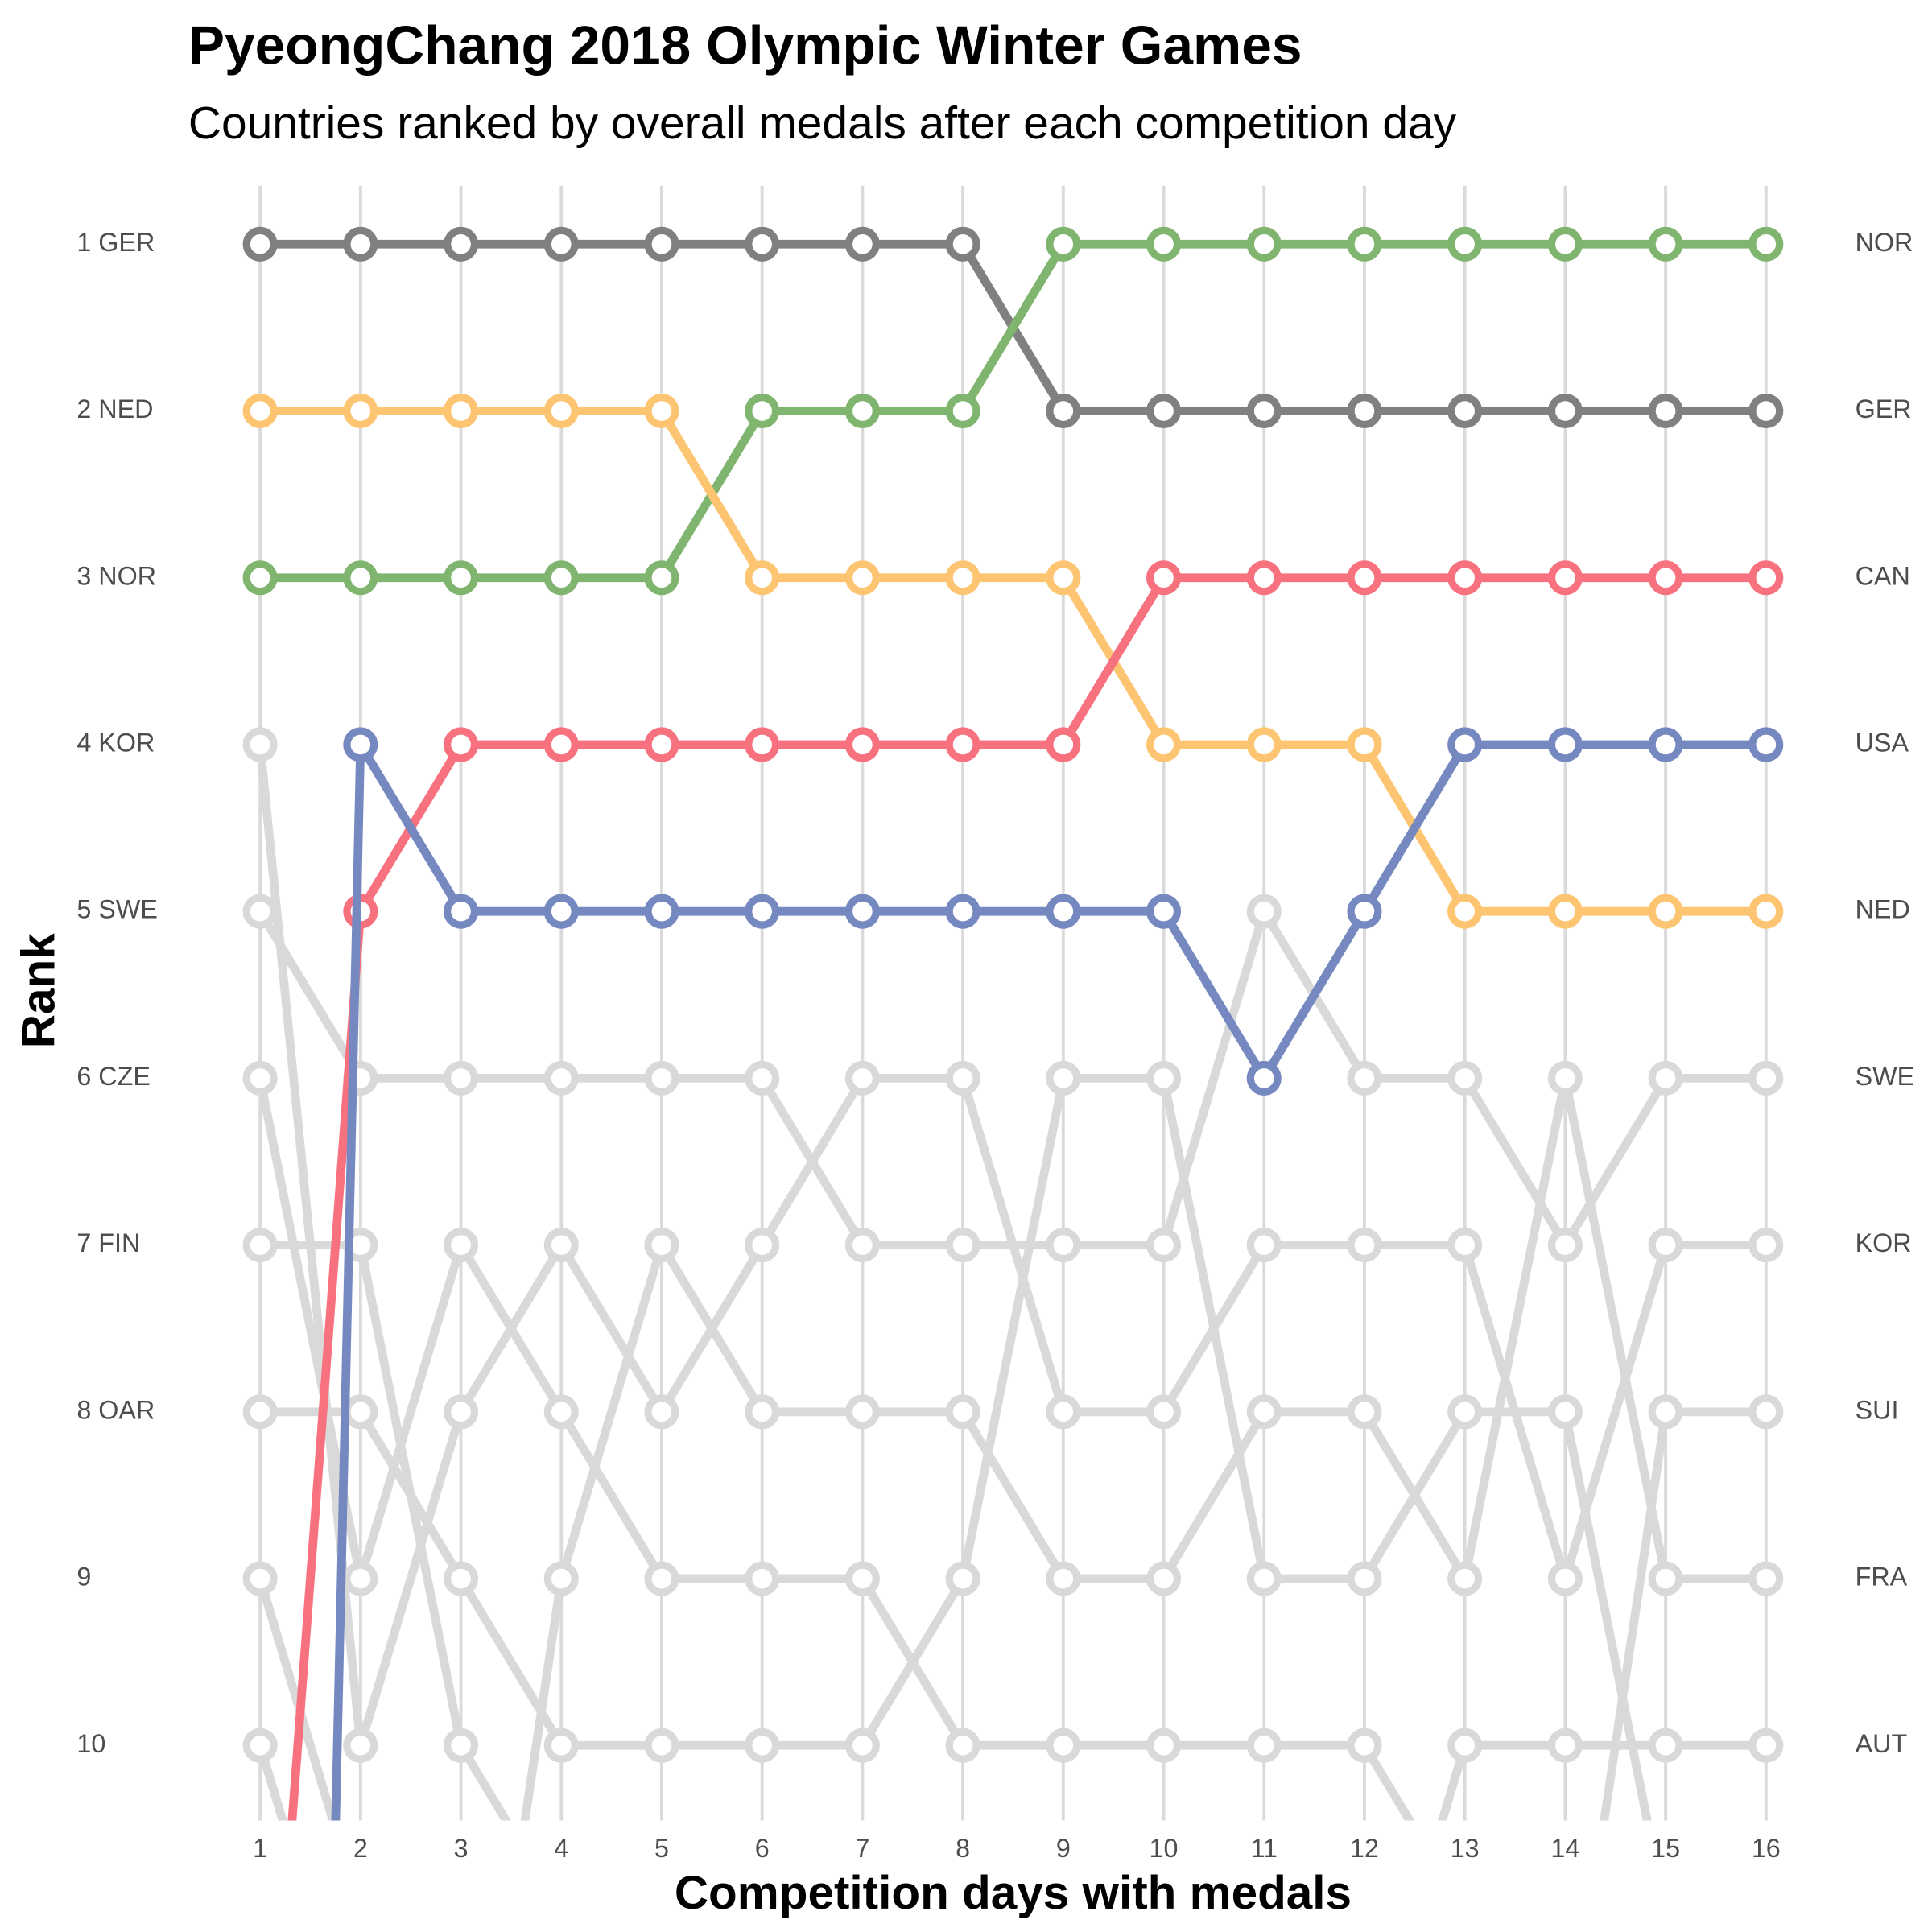 The height and width of the screenshot is (1932, 1932). Describe the element at coordinates (1013, 1893) in the screenshot. I see `x-axis-label: Competition days with medals` at that location.